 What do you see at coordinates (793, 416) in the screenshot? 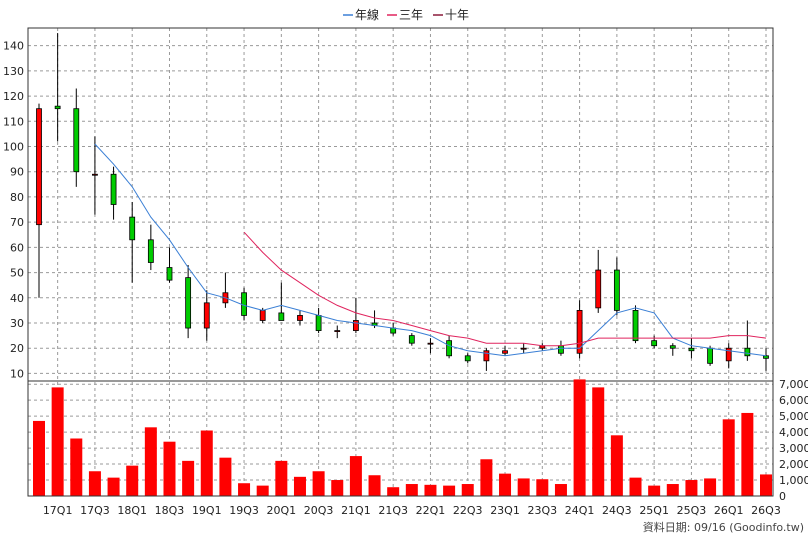
I see `volume-tick-label: 5,000` at bounding box center [793, 416].